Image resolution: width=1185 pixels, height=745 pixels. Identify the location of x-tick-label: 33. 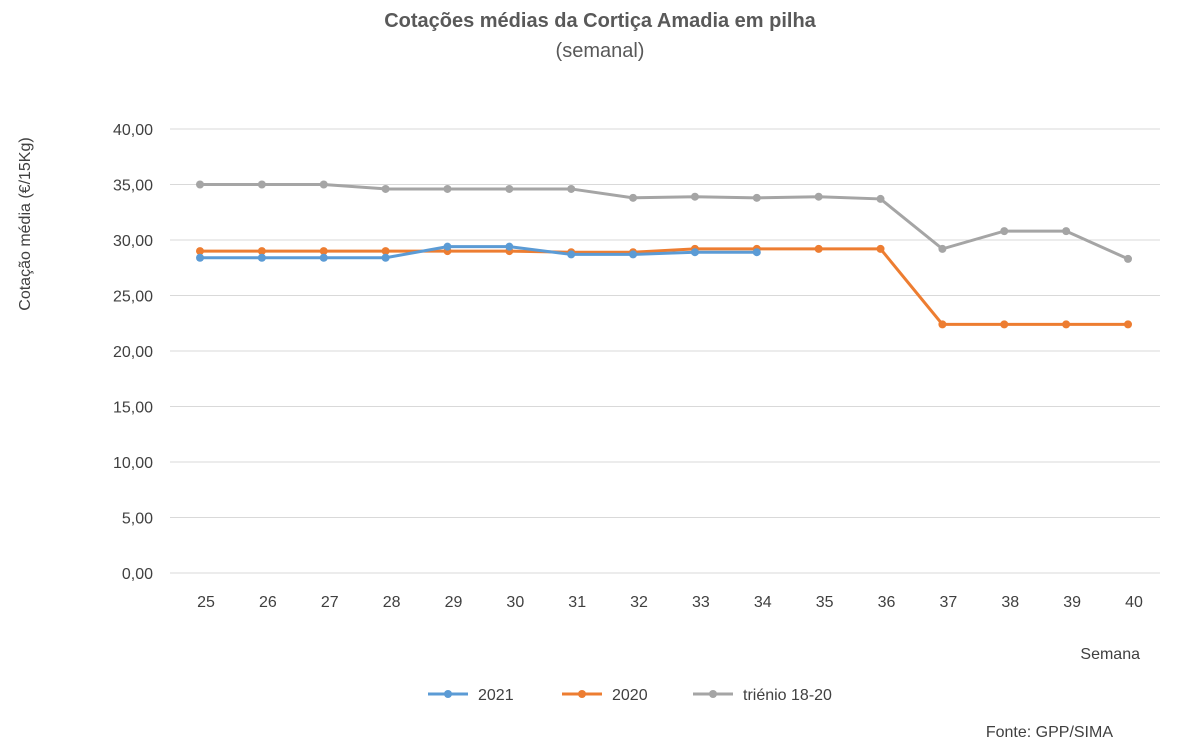
(701, 602).